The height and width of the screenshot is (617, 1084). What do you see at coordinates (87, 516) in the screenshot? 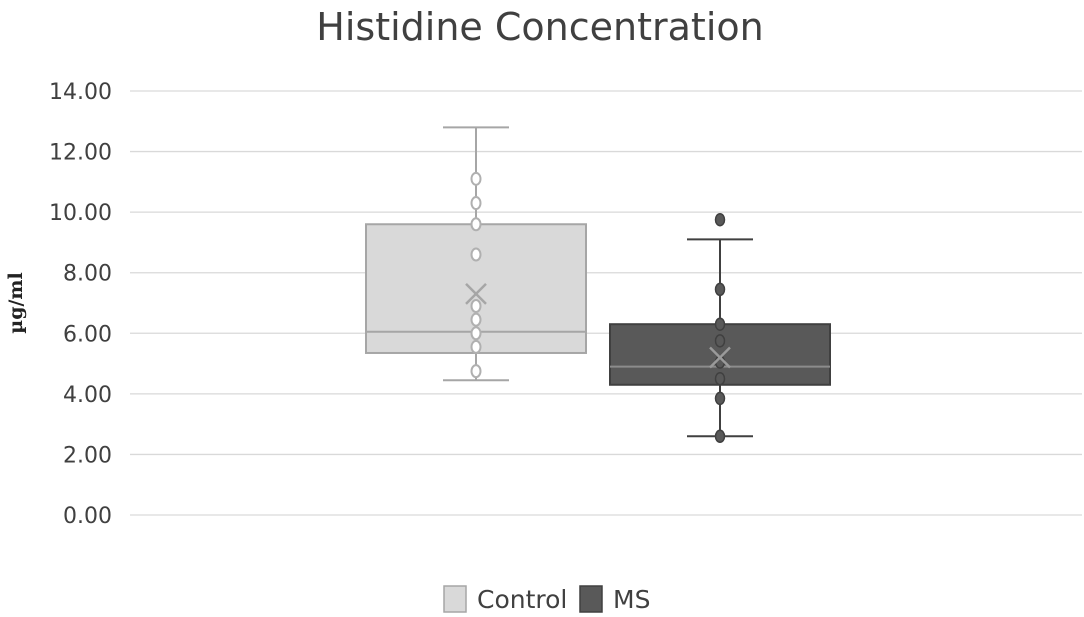
I see `y-tick-label: 0.00` at bounding box center [87, 516].